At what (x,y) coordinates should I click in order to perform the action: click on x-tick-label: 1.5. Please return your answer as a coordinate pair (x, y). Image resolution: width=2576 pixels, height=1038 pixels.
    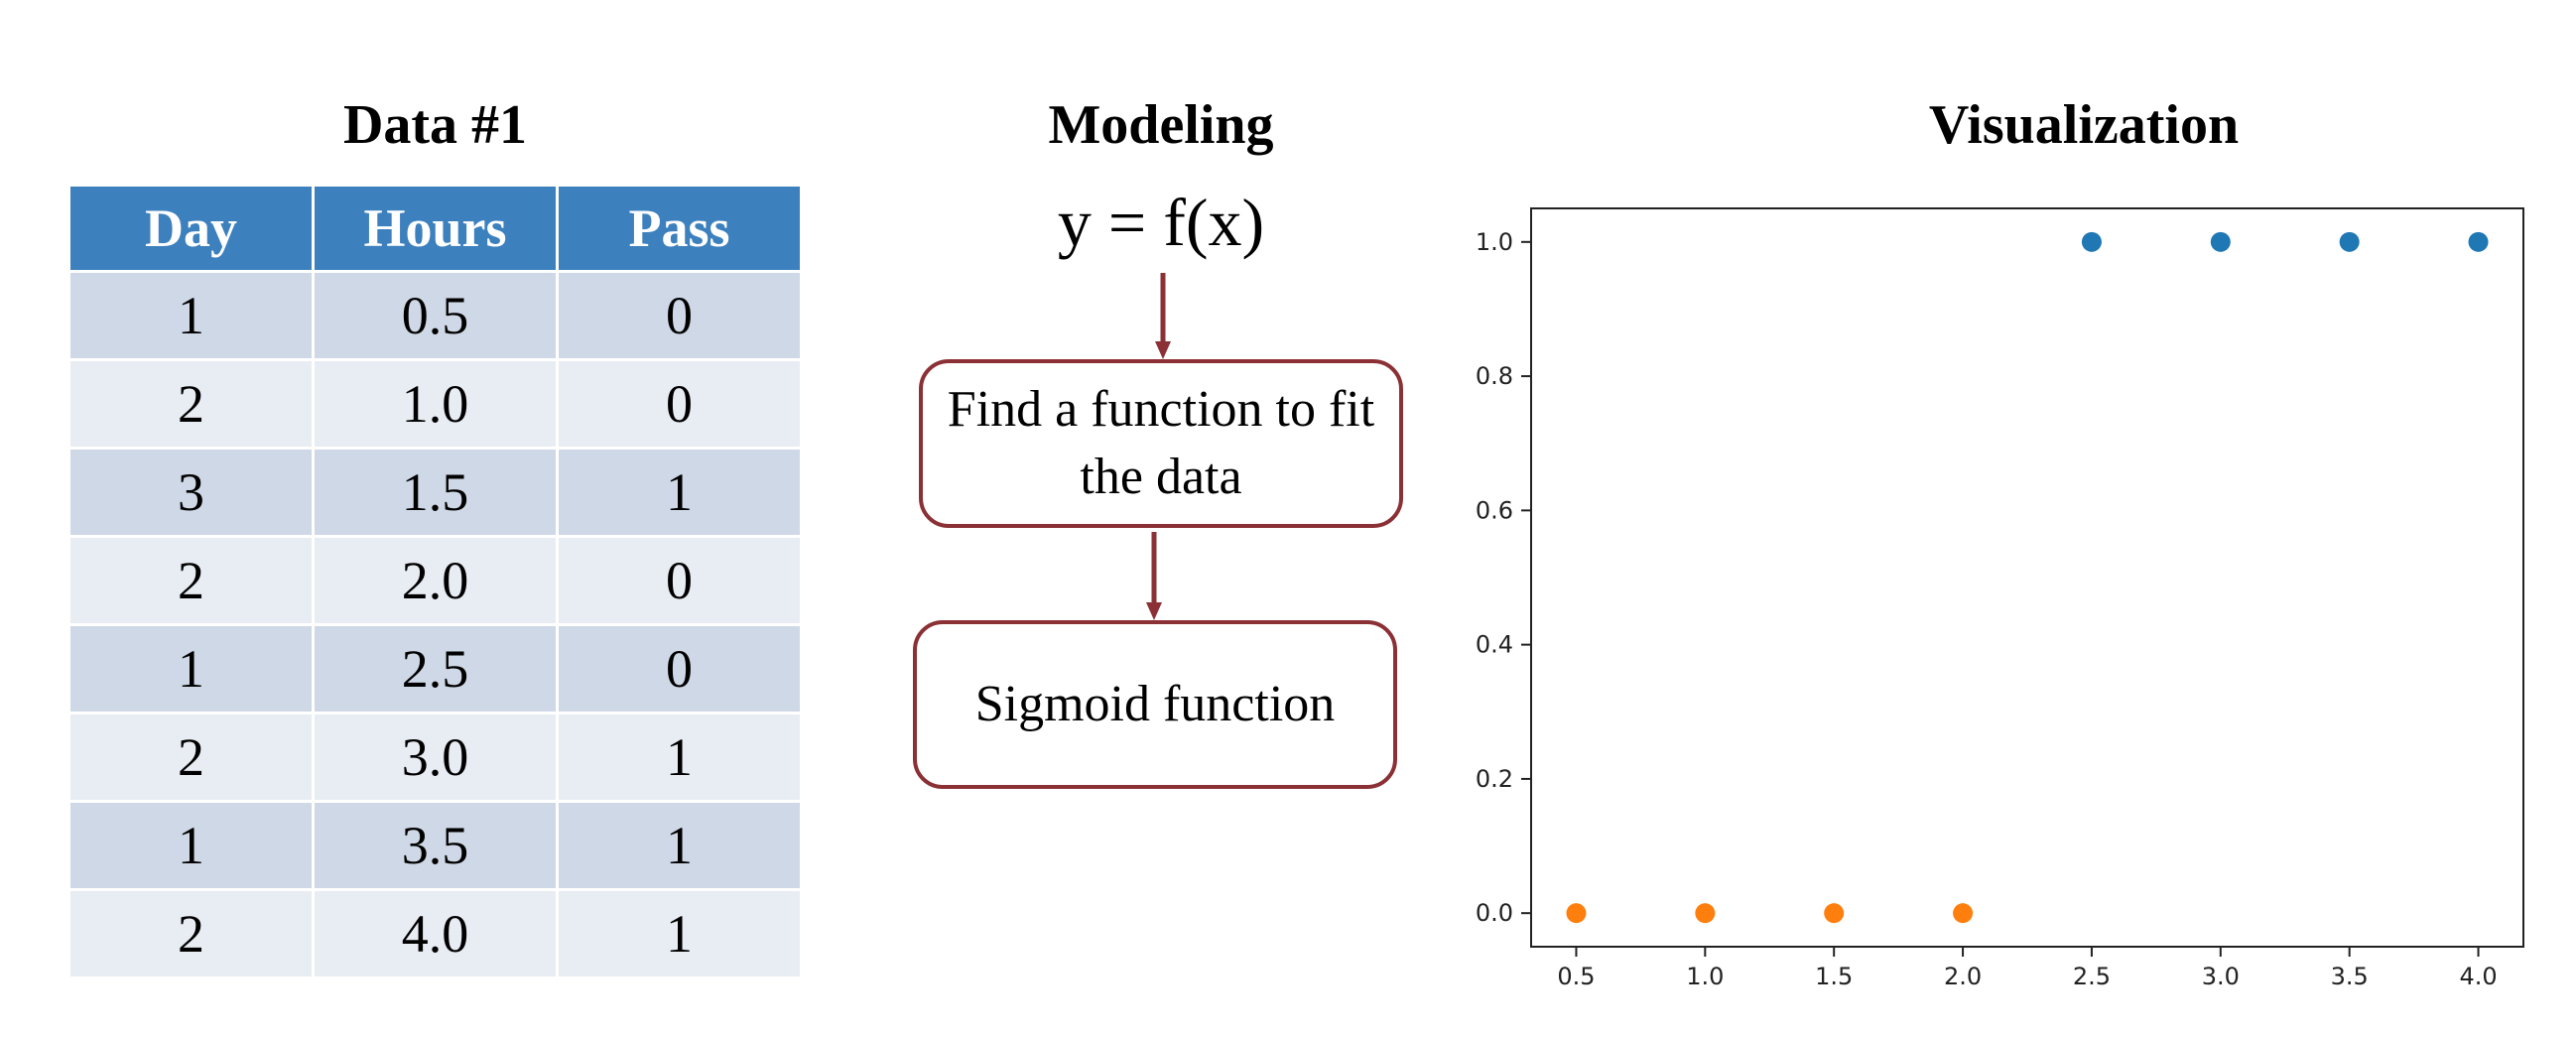
    Looking at the image, I should click on (1834, 977).